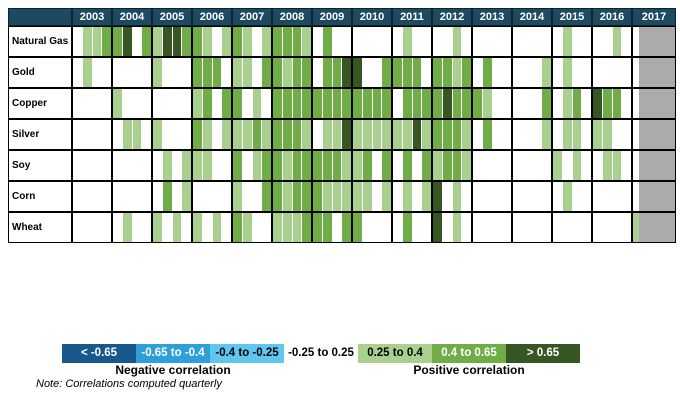  What do you see at coordinates (654, 227) in the screenshot?
I see `year-block-2017` at bounding box center [654, 227].